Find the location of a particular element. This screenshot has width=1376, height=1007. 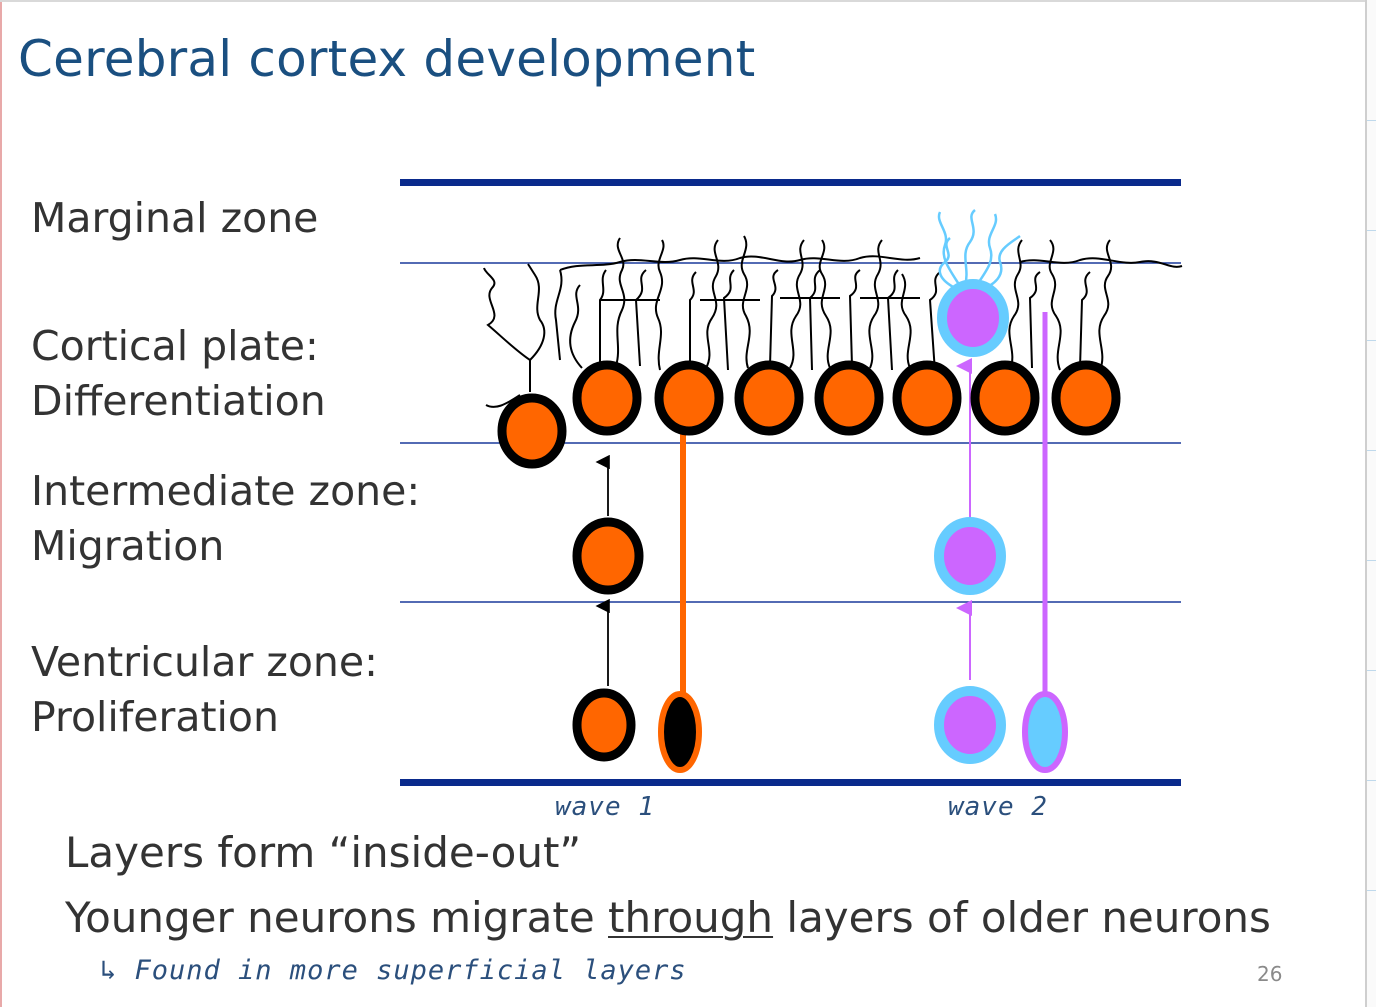

page-number: 26 is located at coordinates (1269, 974).